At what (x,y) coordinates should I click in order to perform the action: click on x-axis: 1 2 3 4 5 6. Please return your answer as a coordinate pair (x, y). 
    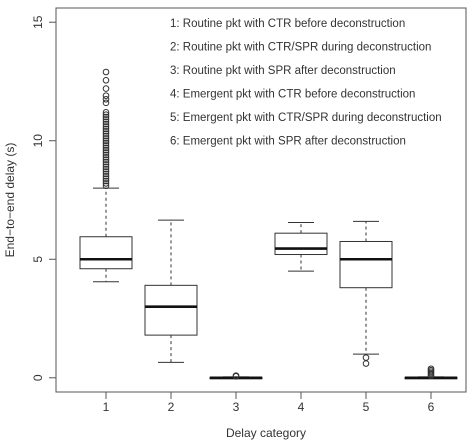
    Looking at the image, I should click on (269, 402).